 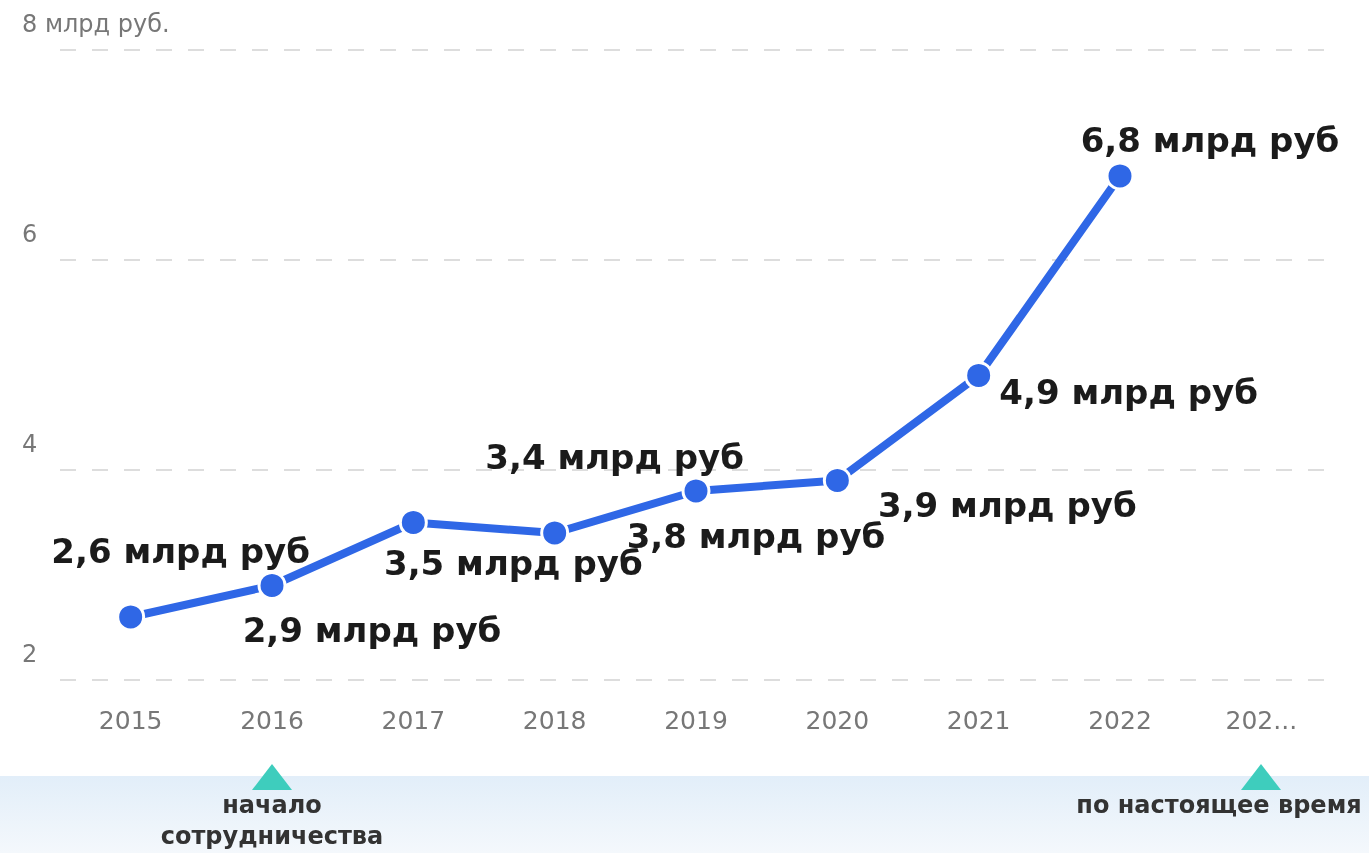 I want to click on text: начало сотрудничества, so click(x=272, y=821).